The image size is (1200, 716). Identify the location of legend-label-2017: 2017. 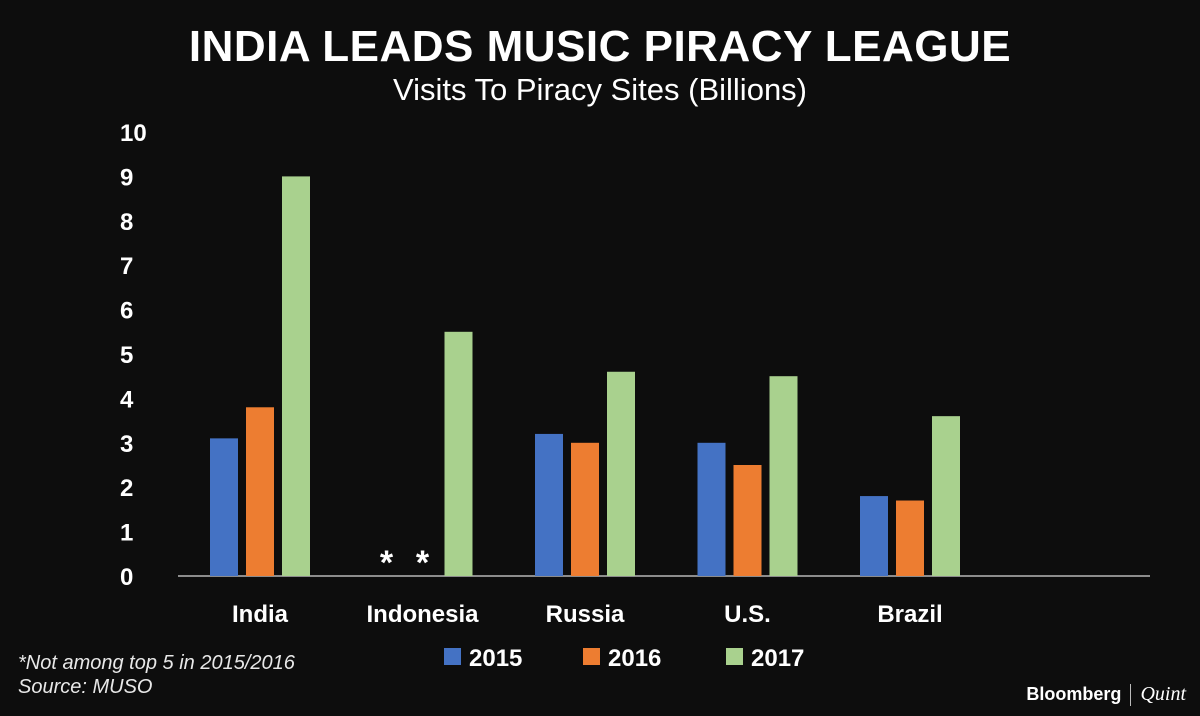
(777, 658).